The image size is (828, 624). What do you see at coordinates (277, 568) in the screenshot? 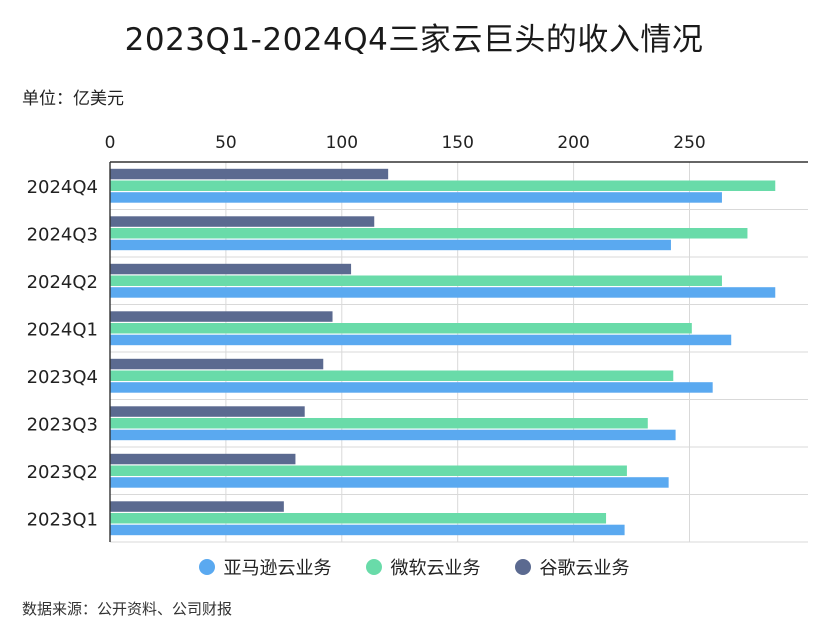
I see `legend-label-aws: 亚马逊云业务` at bounding box center [277, 568].